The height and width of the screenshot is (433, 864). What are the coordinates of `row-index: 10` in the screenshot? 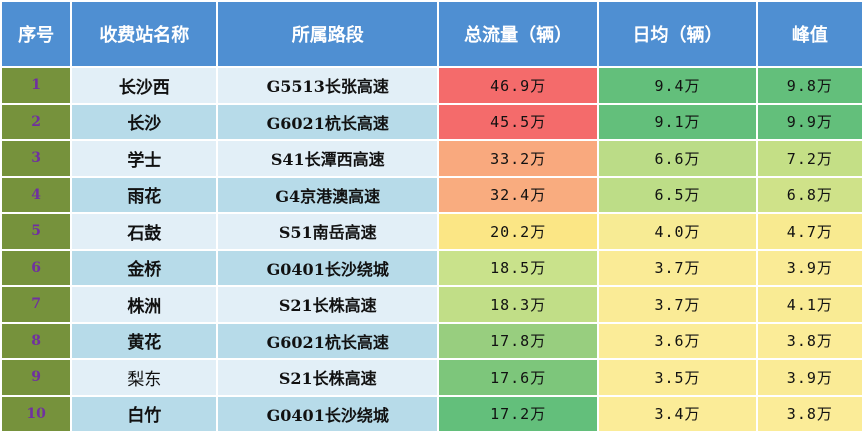 It's located at (36, 413).